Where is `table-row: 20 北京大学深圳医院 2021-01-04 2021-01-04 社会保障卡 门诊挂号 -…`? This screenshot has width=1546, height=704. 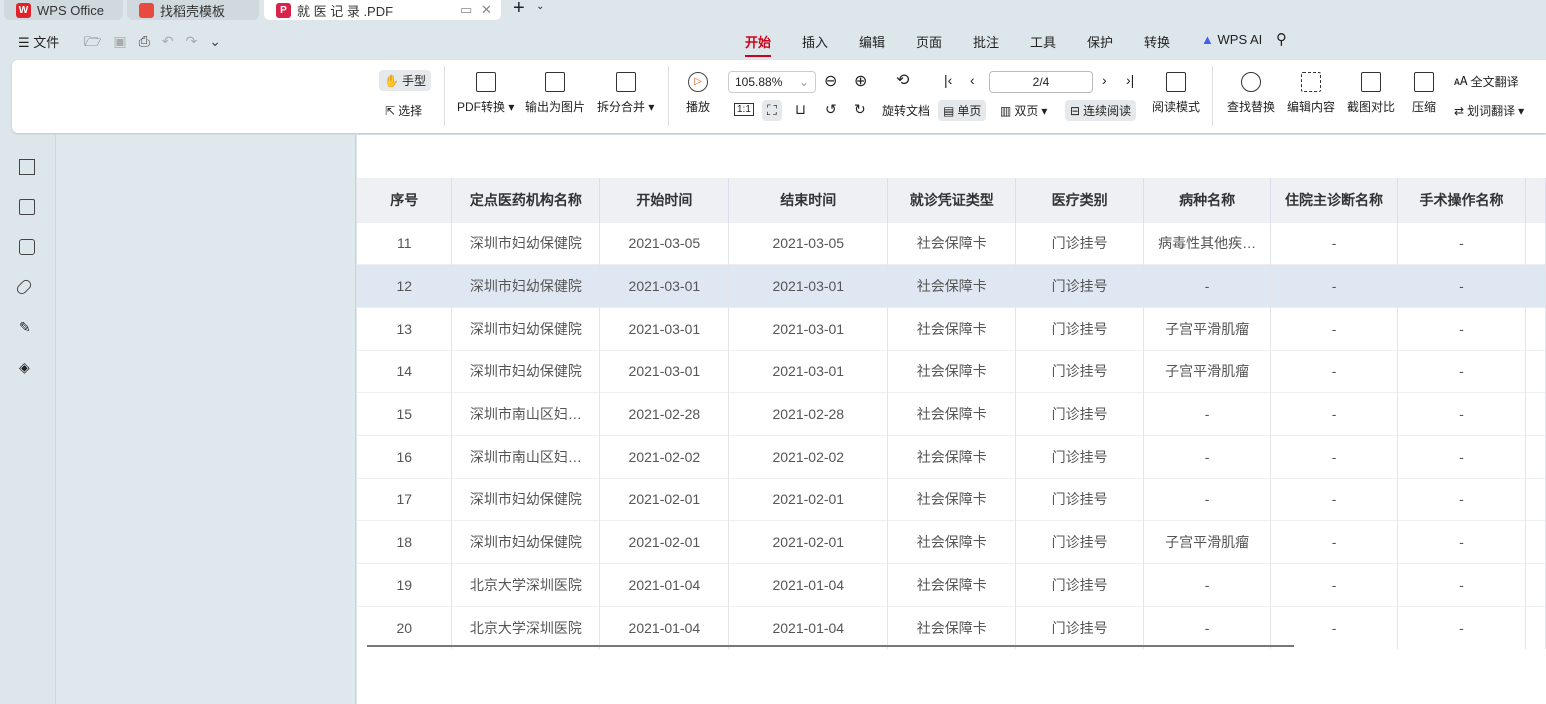 table-row: 20 北京大学深圳医院 2021-01-04 2021-01-04 社会保障卡 门诊挂号 -… is located at coordinates (951, 627).